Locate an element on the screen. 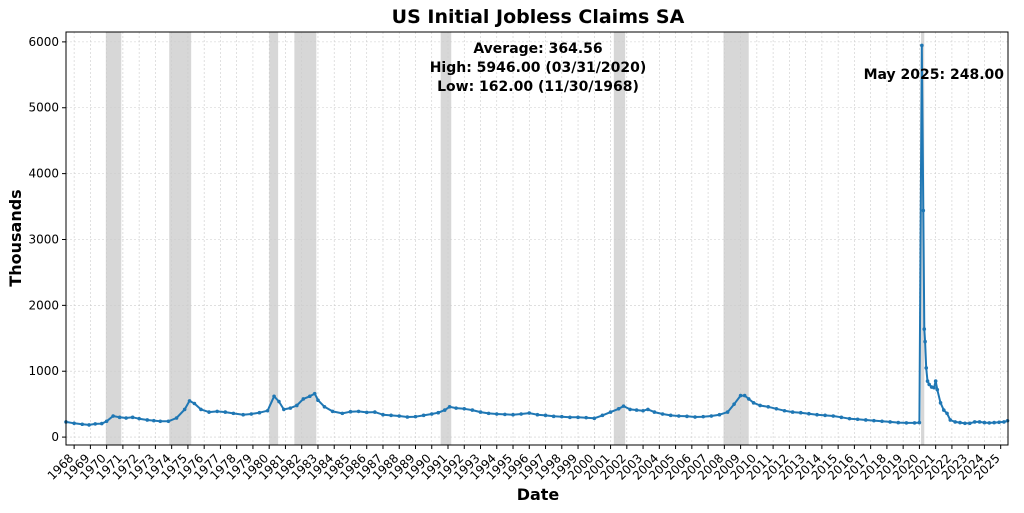 The height and width of the screenshot is (513, 1024). low-annotation: Low: 162.00 (11/30/1968) is located at coordinates (538, 87).